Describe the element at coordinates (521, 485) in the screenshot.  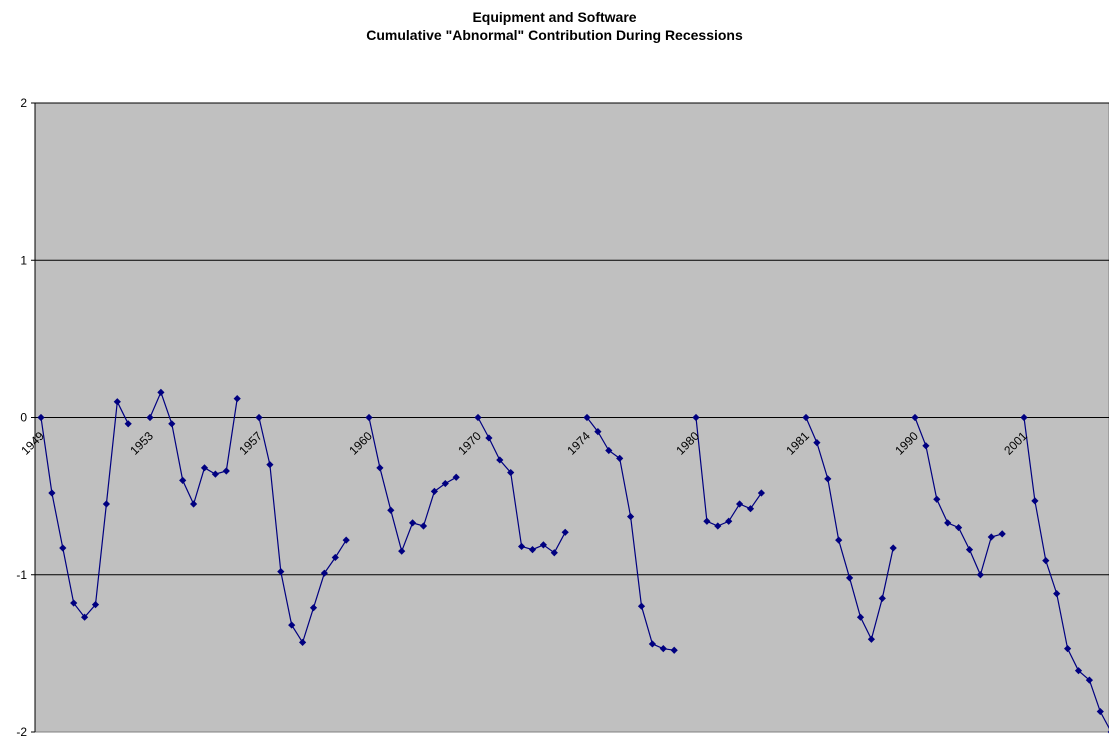
I see `series-1970` at that location.